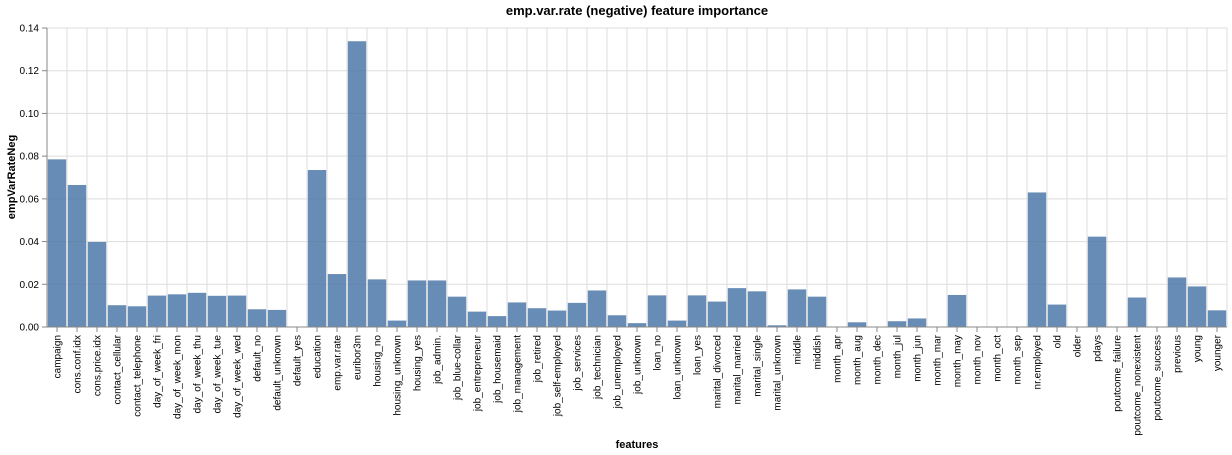 The height and width of the screenshot is (455, 1232). I want to click on x-tick-label: loan_unknown, so click(678, 367).